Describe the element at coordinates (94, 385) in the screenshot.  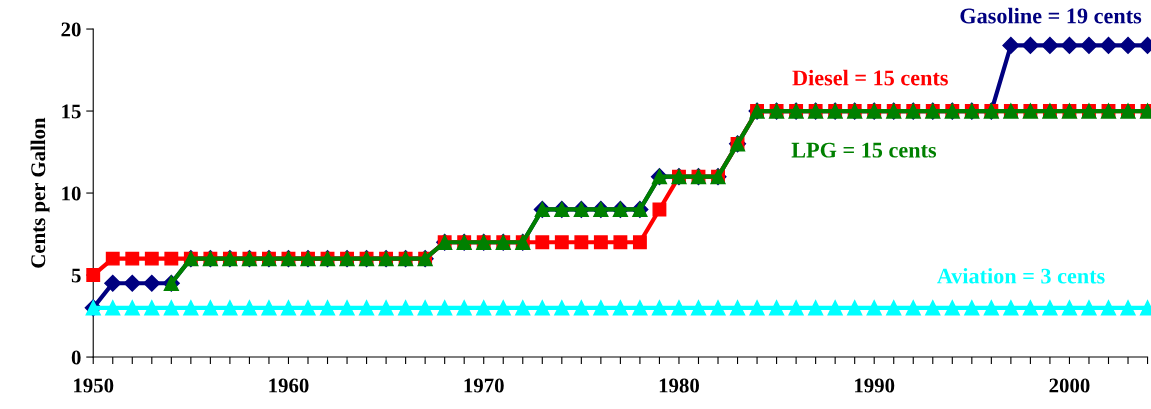
I see `x-tick-label: 1950` at that location.